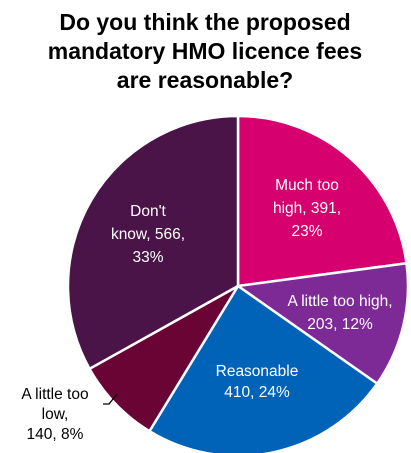 This screenshot has height=453, width=411. I want to click on slice-a-little-too-high, so click(323, 323).